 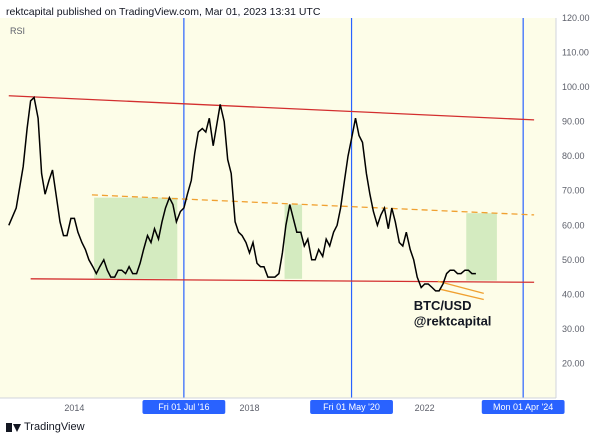 I want to click on date-flag-2: Fri 01 May '20, so click(x=351, y=407).